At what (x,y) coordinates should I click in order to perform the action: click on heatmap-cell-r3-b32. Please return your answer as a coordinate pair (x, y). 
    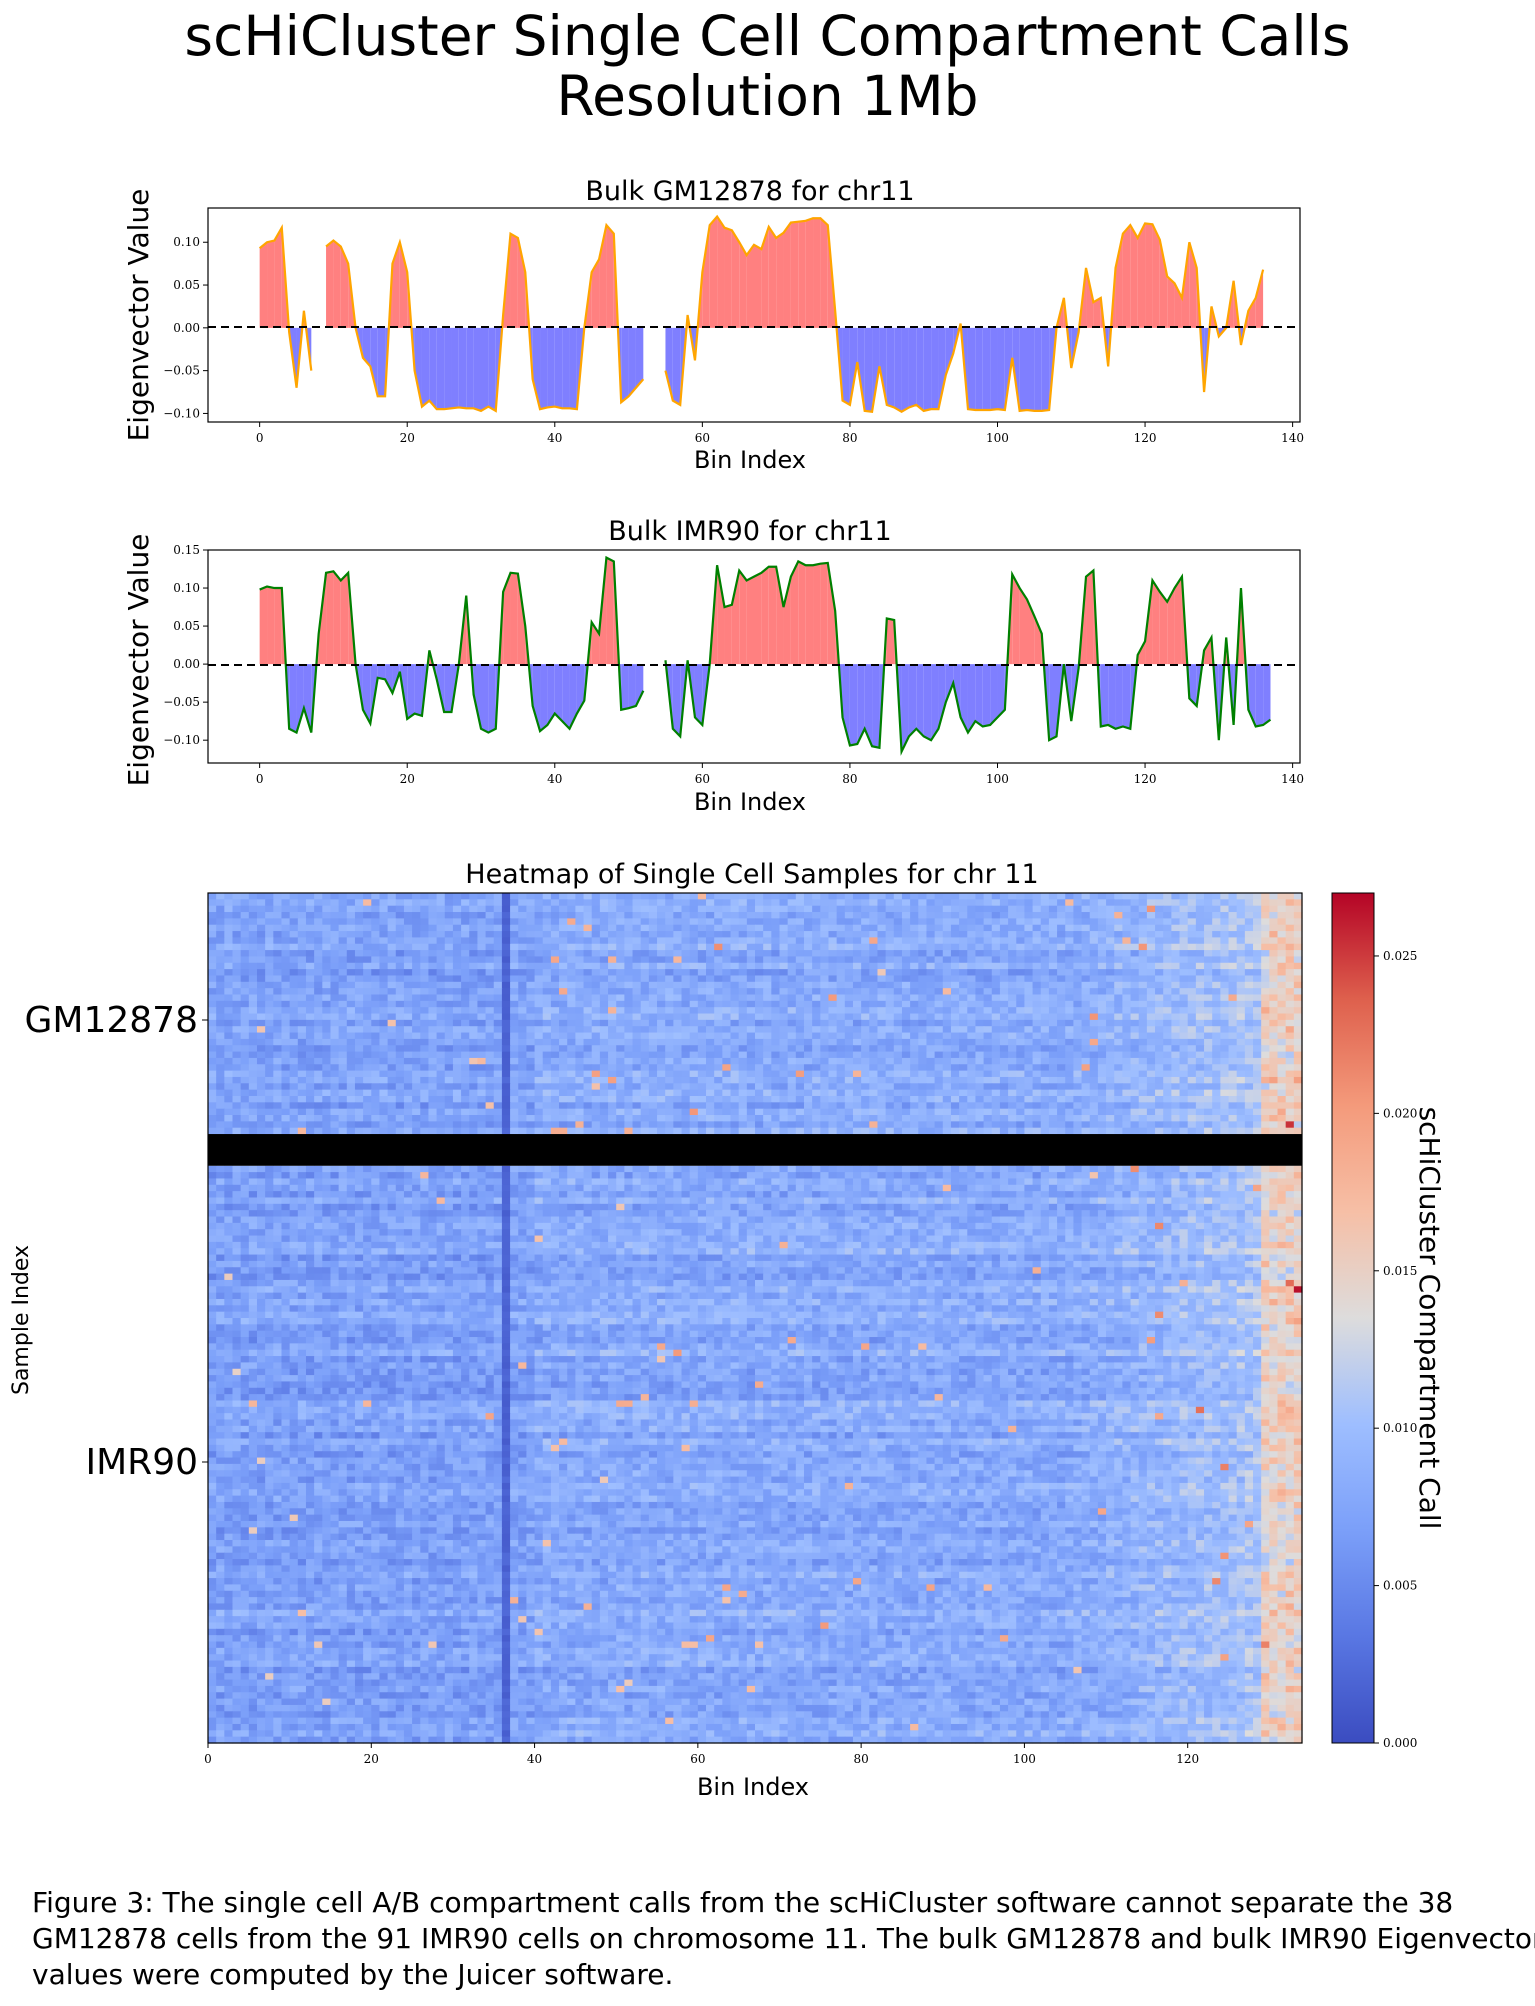
    Looking at the image, I should click on (474, 915).